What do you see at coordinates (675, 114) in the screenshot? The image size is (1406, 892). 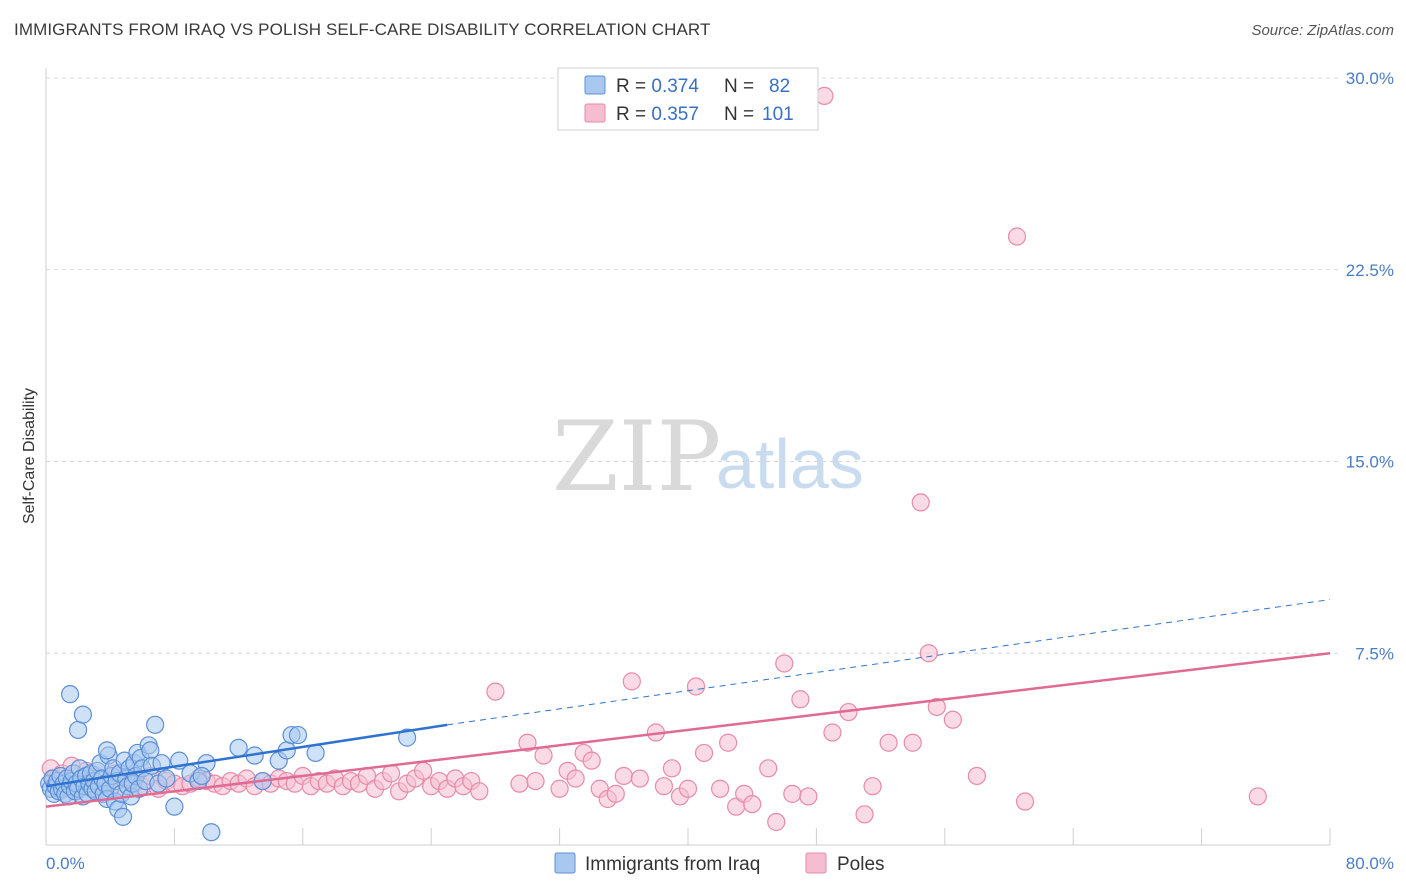 I see `legend-r-value-poles: 0.357` at bounding box center [675, 114].